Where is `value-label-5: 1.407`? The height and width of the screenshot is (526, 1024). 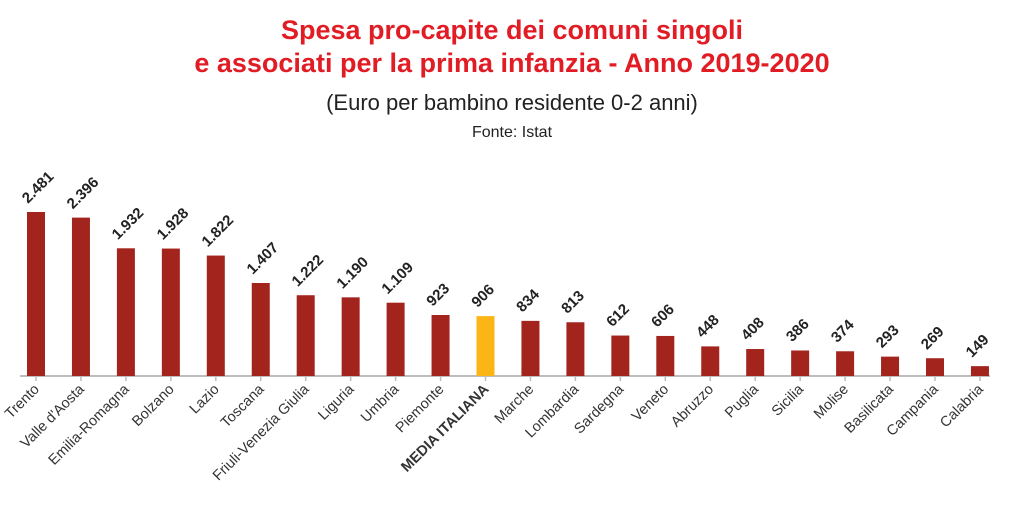
value-label-5: 1.407 is located at coordinates (263, 258).